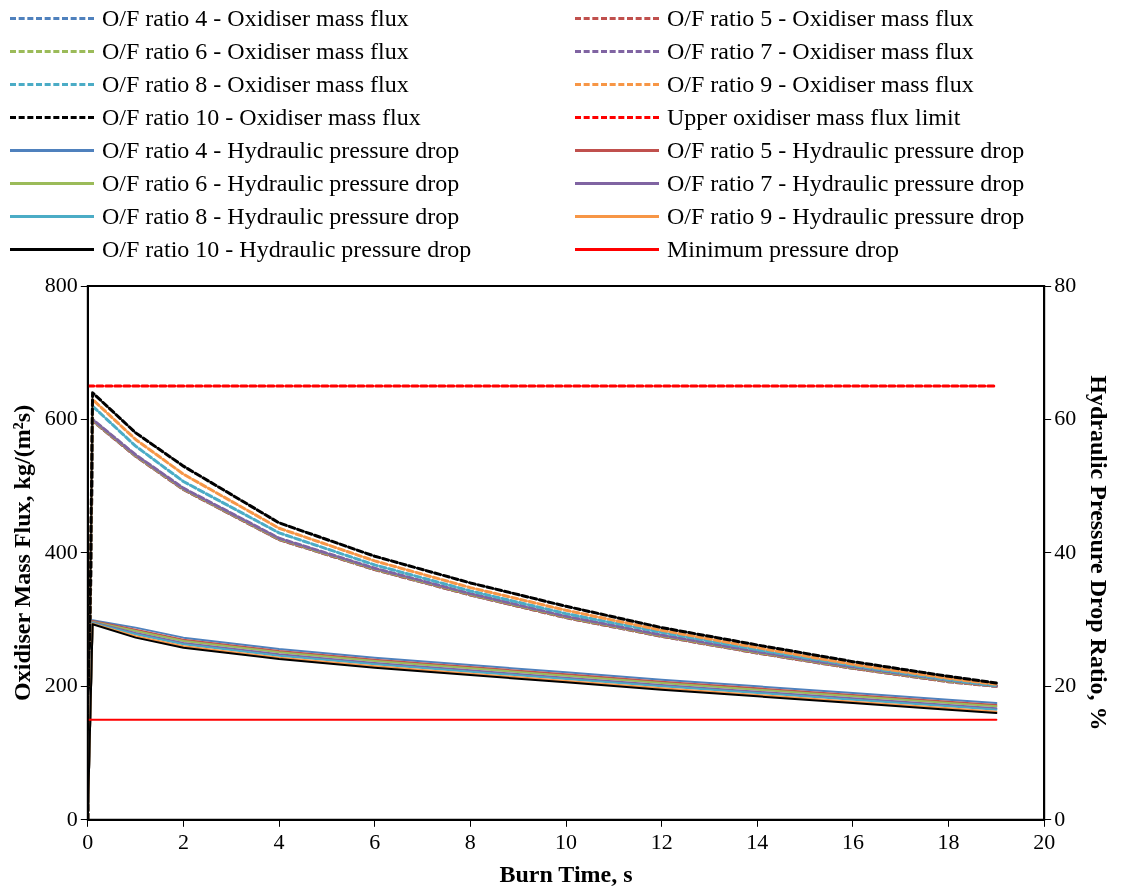 The width and height of the screenshot is (1126, 892). Describe the element at coordinates (287, 249) in the screenshot. I see `legend-label: O/F ratio 10 - Hydraulic pressure drop` at that location.